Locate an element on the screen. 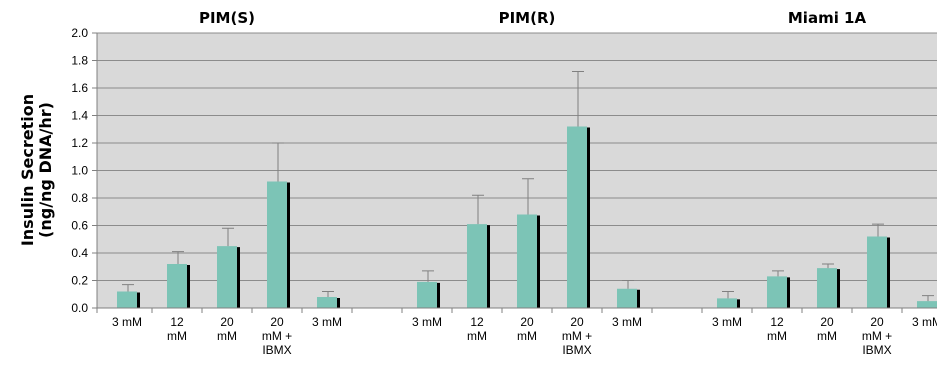  y-axis-label-line-1: Insulin Secretion is located at coordinates (27, 170).